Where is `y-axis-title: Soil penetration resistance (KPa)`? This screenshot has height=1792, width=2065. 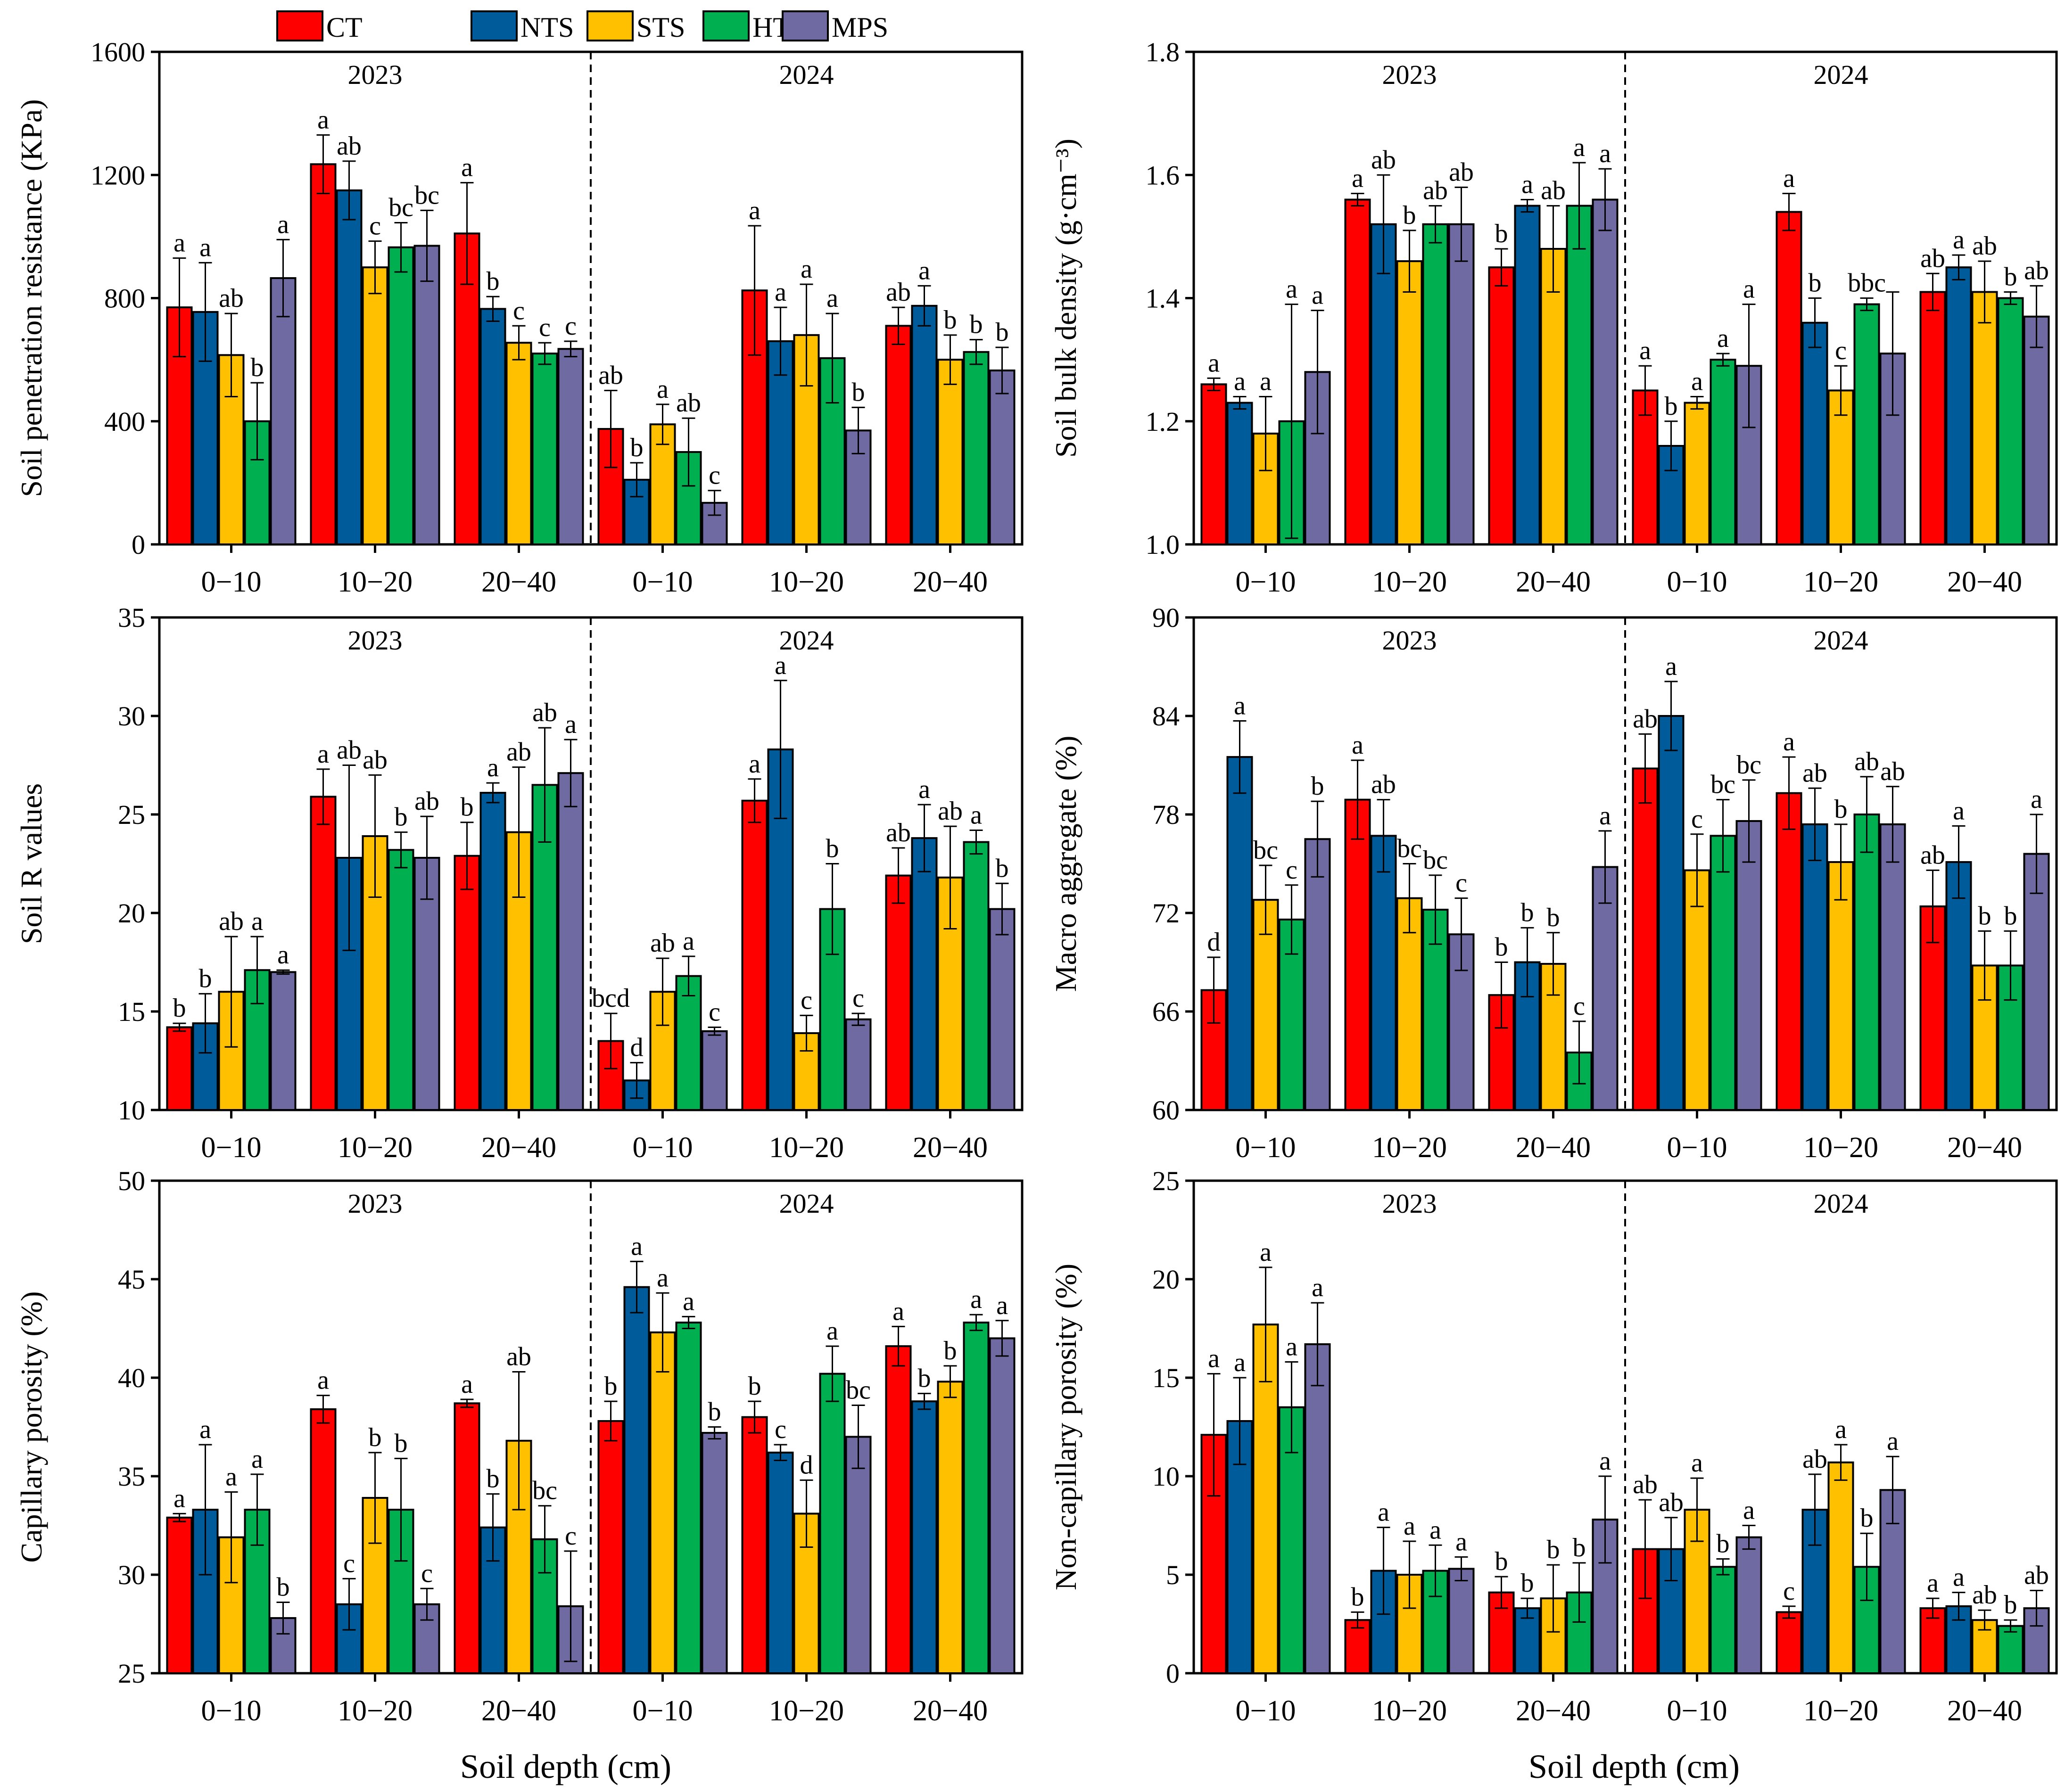
y-axis-title: Soil penetration resistance (KPa) is located at coordinates (31, 298).